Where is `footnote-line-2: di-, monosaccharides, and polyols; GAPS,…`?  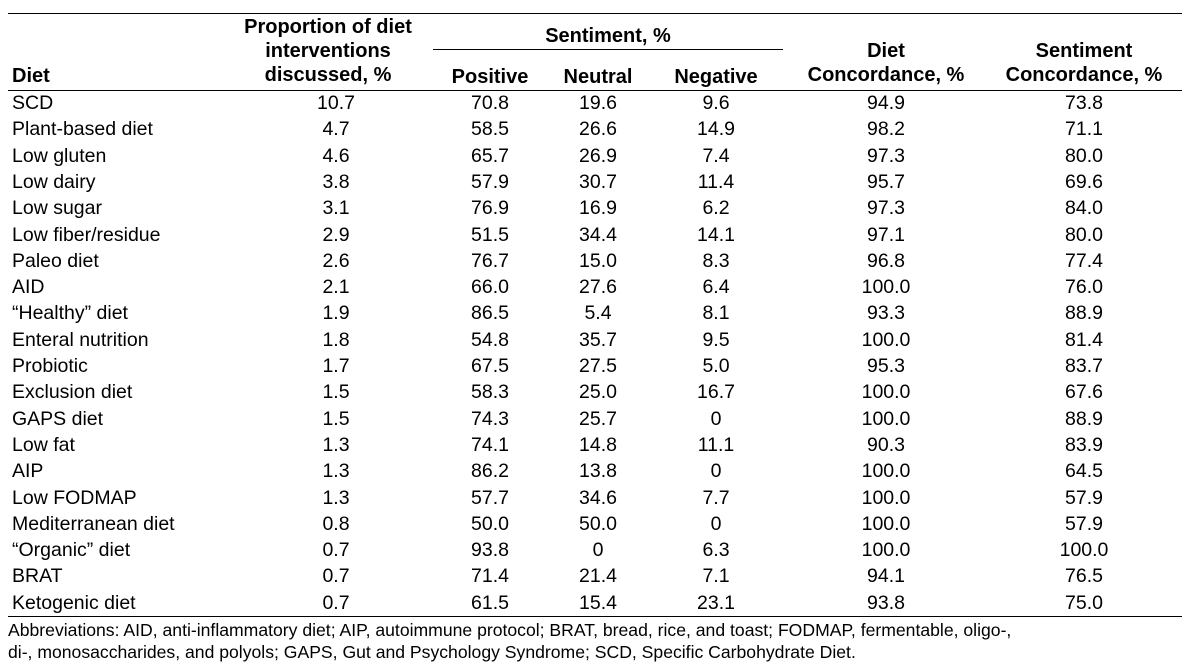 footnote-line-2: di-, monosaccharides, and polyols; GAPS,… is located at coordinates (432, 652).